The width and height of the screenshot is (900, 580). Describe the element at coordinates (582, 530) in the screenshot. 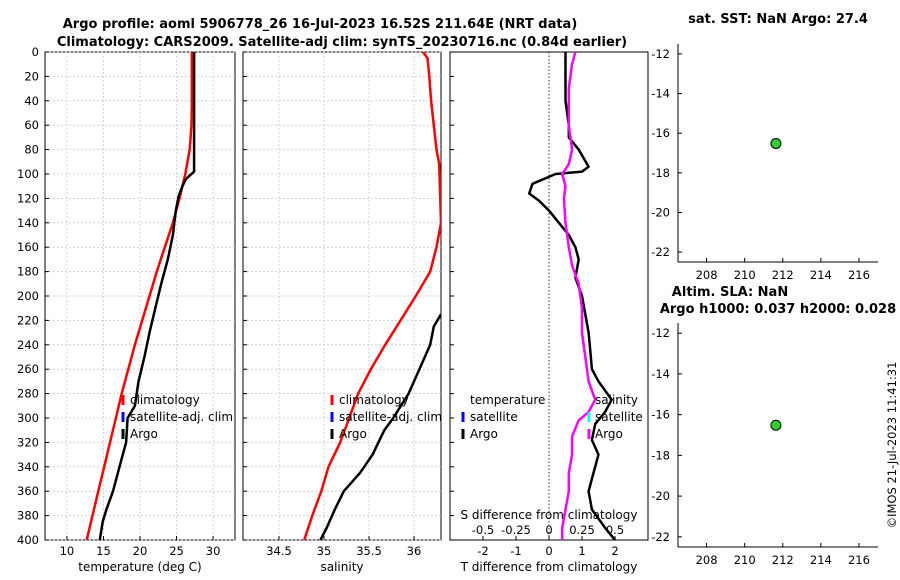

I see `difference-s-tick-label: 0.25` at that location.